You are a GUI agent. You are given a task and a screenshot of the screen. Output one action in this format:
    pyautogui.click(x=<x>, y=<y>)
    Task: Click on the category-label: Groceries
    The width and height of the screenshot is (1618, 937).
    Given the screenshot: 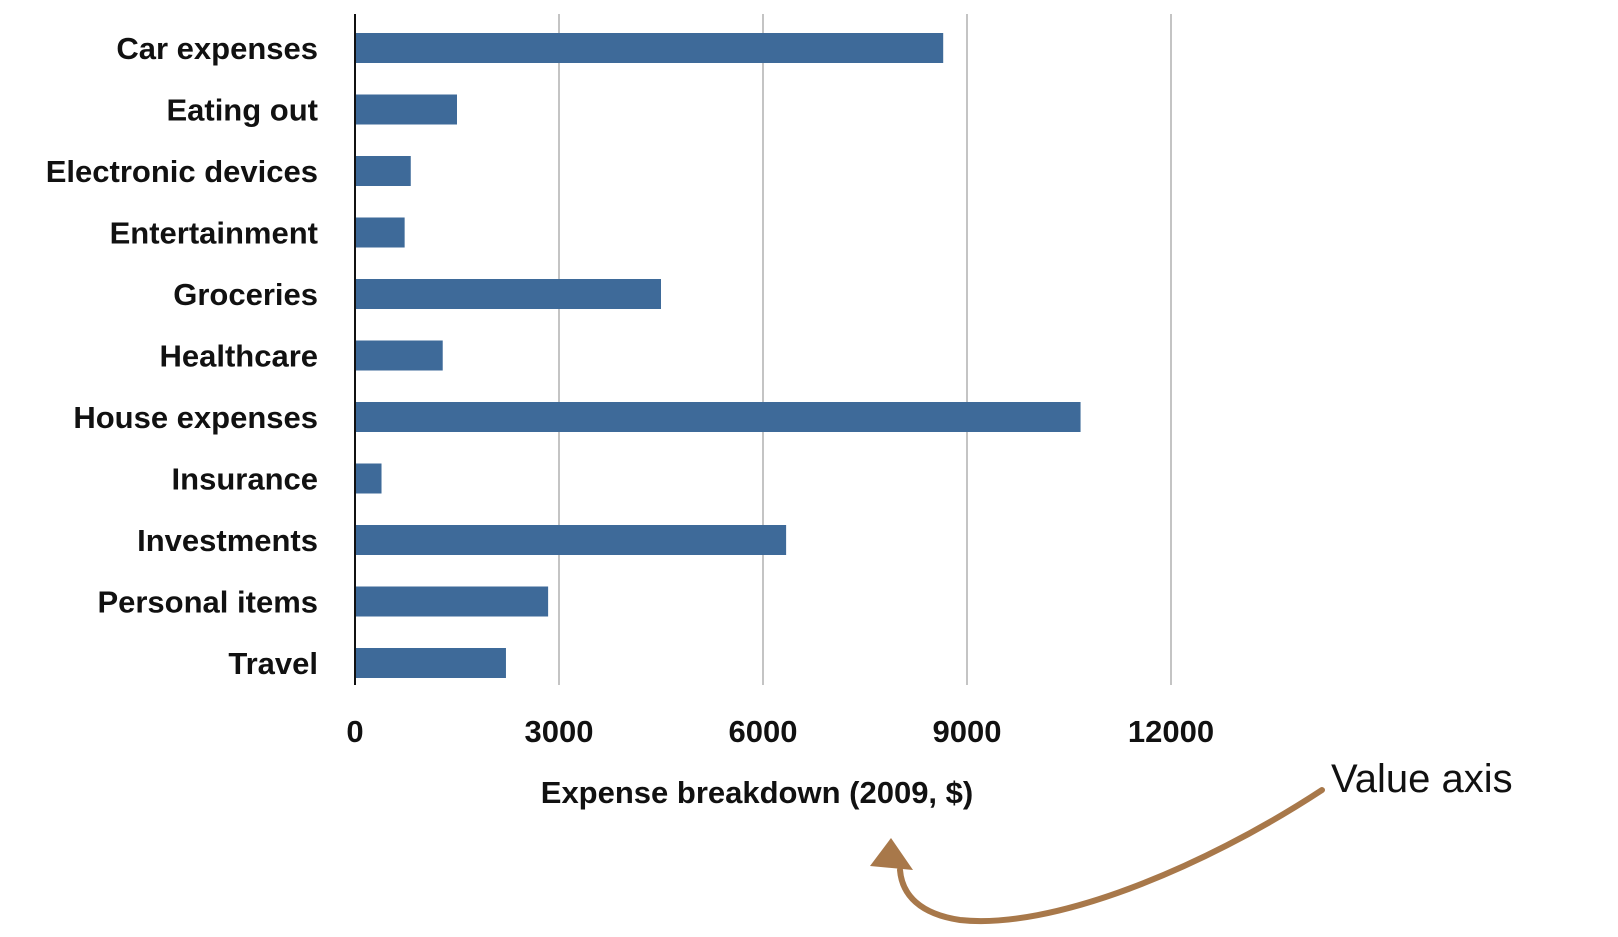 What is the action you would take?
    pyautogui.click(x=245, y=294)
    